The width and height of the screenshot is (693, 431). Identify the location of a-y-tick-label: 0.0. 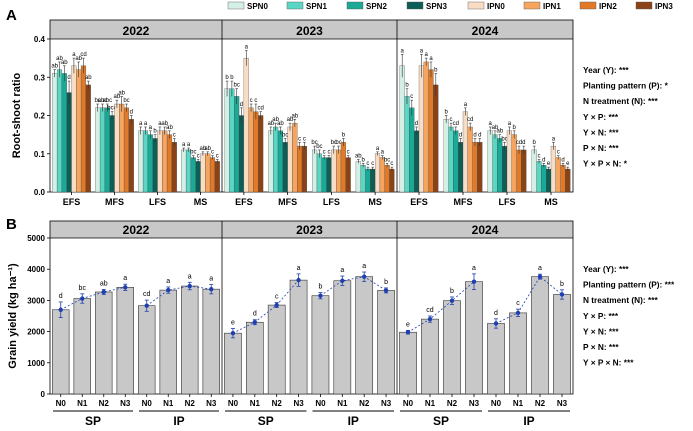
(40, 192).